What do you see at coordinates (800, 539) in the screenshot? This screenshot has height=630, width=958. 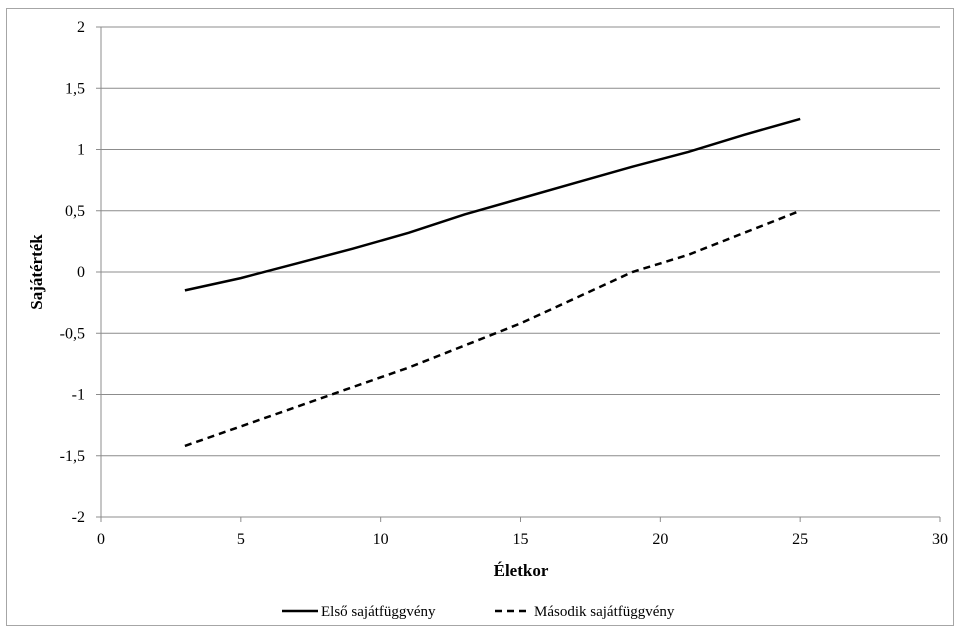 I see `x-tick-label: 25` at bounding box center [800, 539].